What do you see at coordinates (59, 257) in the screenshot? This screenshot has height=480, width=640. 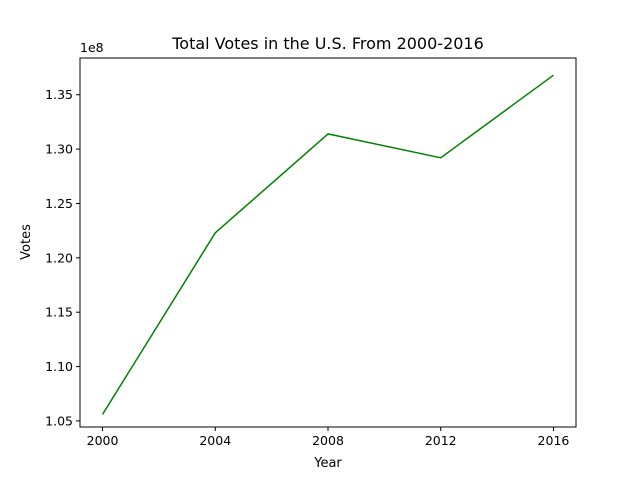 I see `y-tick-label: 1.20` at bounding box center [59, 257].